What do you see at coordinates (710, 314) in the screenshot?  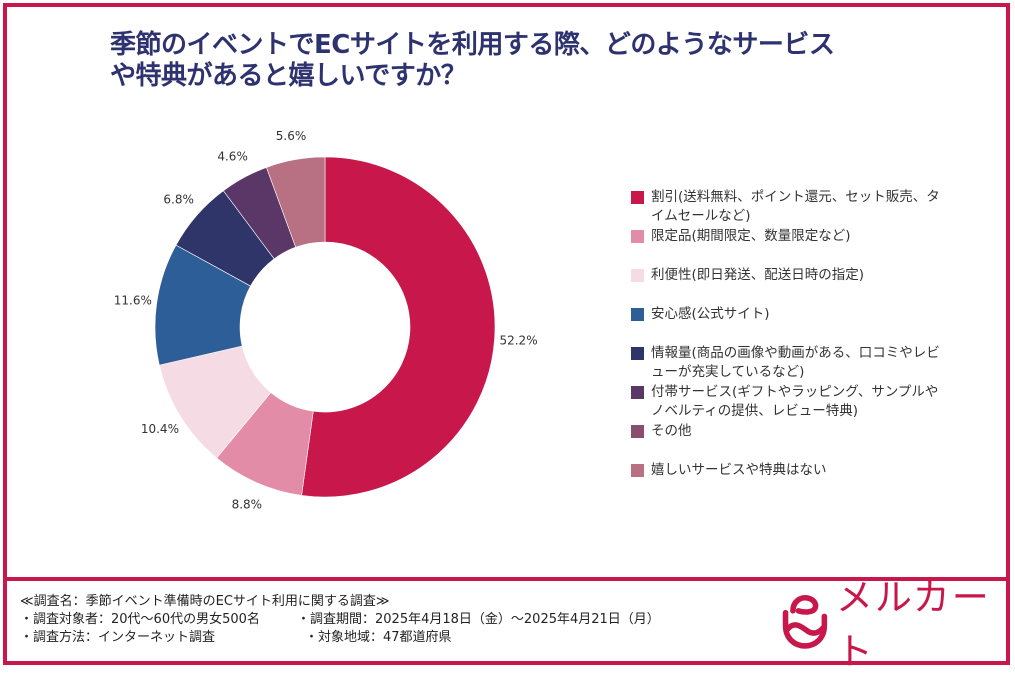 I see `legend-label: 安心感(公式サイト)` at bounding box center [710, 314].